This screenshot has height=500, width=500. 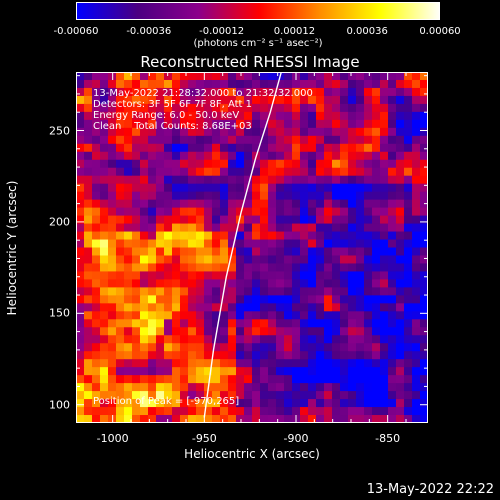 What do you see at coordinates (203, 93) in the screenshot?
I see `info-time-range: 13-May-2022 21:28:32.000 to 21:32:32.000` at bounding box center [203, 93].